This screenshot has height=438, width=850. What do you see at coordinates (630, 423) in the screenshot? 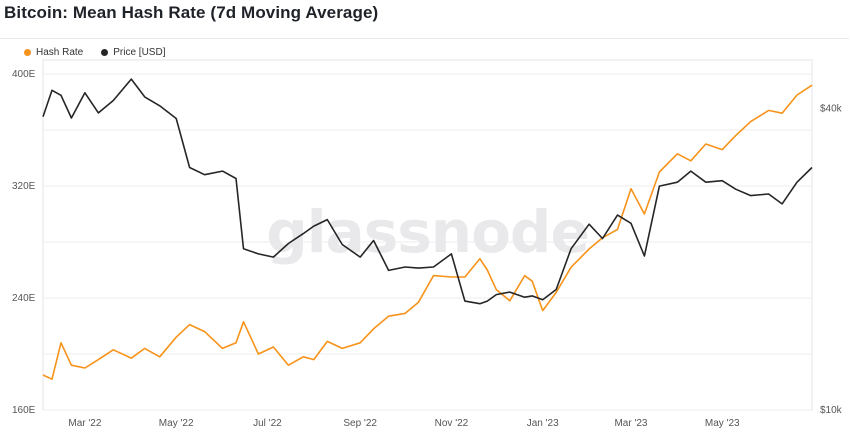
I see `x-tick-label: Mar '23` at bounding box center [630, 423].